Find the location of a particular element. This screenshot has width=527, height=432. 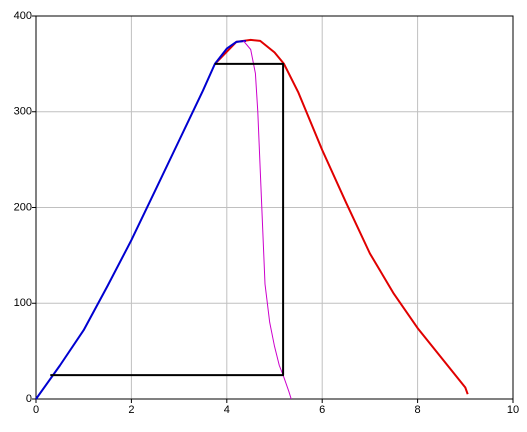

y-tick-label: 200 is located at coordinates (23, 207).